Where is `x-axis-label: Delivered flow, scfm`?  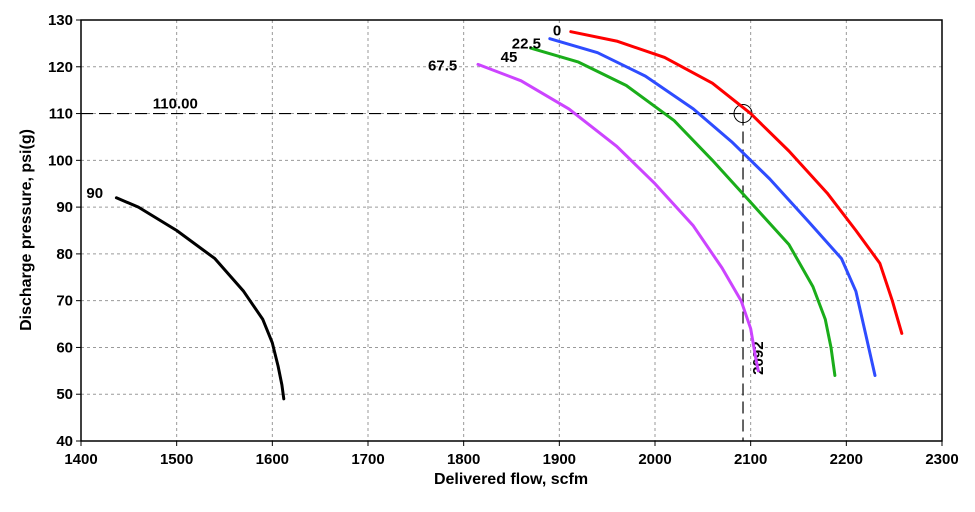 x-axis-label: Delivered flow, scfm is located at coordinates (511, 479).